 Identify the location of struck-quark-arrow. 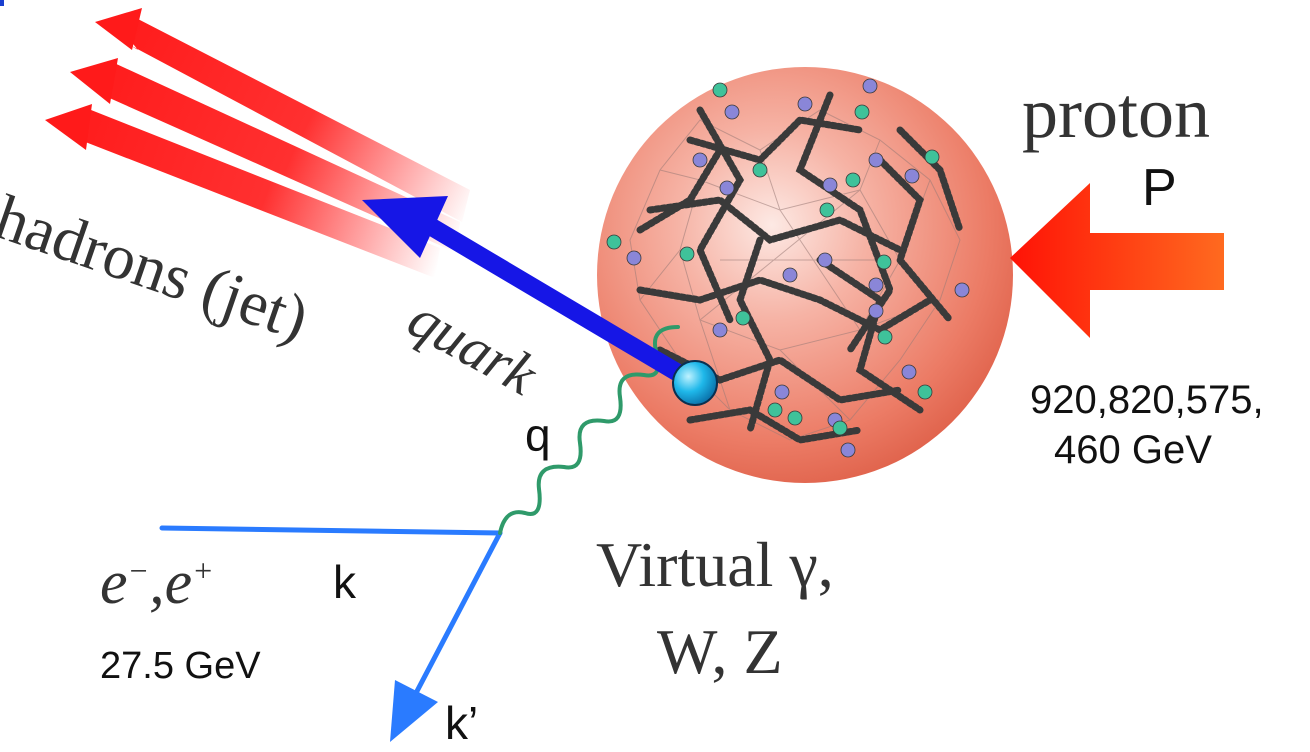
(531, 293).